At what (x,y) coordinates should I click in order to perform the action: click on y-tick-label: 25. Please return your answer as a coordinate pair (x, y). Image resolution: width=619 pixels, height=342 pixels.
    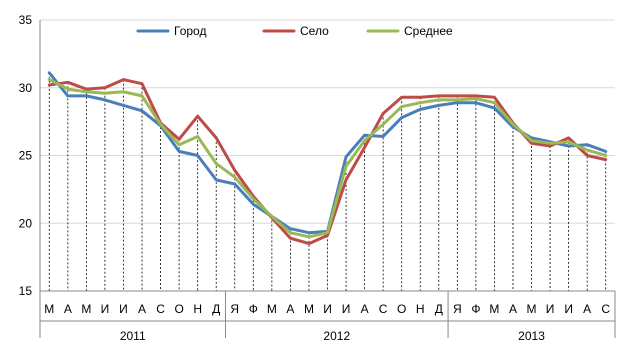
    Looking at the image, I should click on (26, 156).